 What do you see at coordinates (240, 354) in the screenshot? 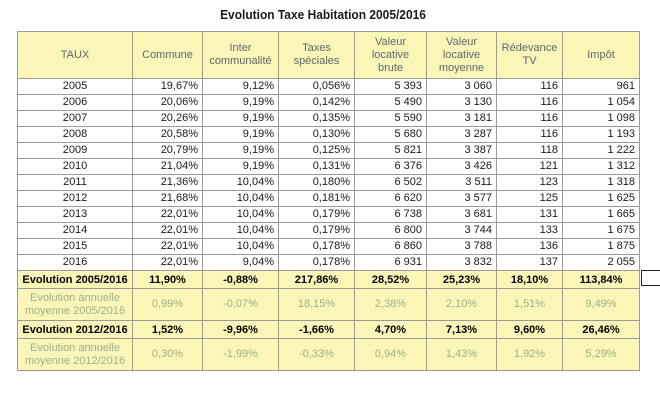
I see `summary-value: -1,99%` at bounding box center [240, 354].